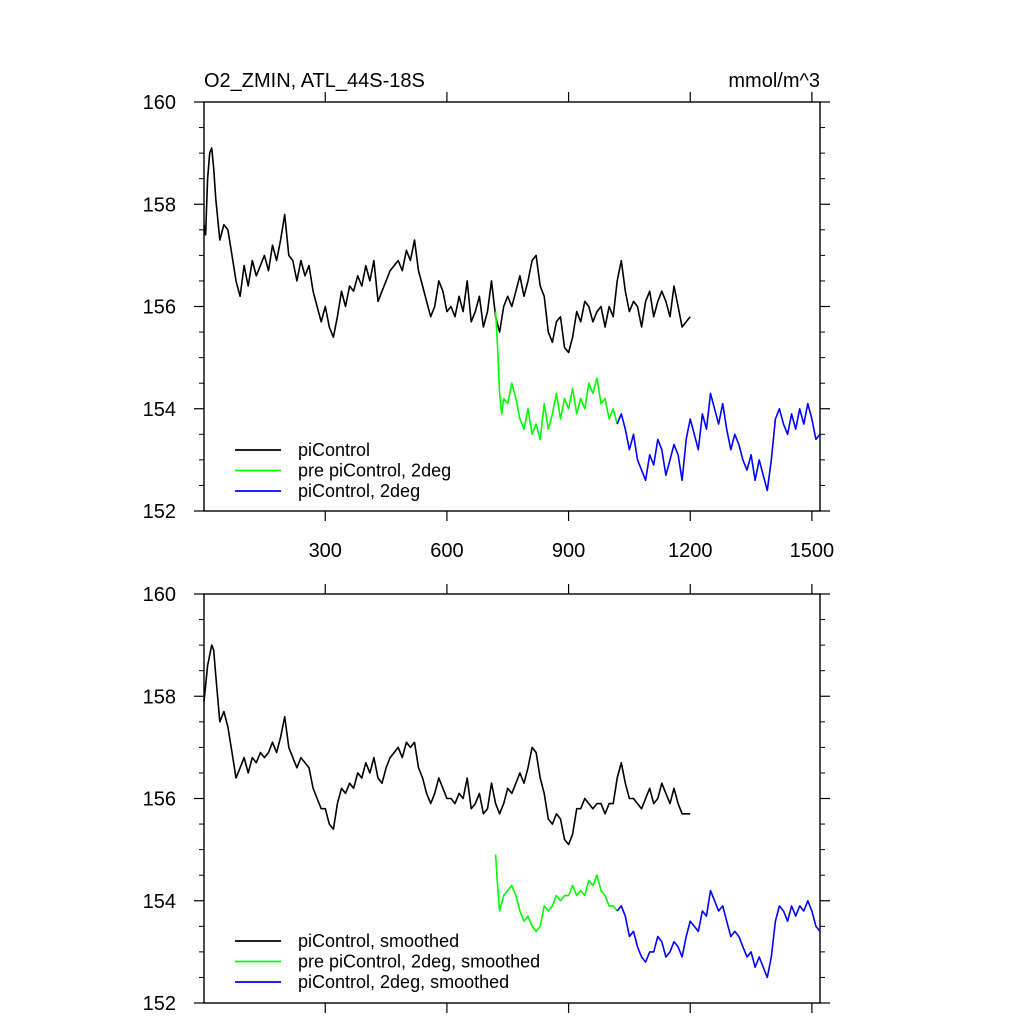 The width and height of the screenshot is (1024, 1024). I want to click on legend-label: pre piControl, 2deg, smoothed, so click(419, 962).